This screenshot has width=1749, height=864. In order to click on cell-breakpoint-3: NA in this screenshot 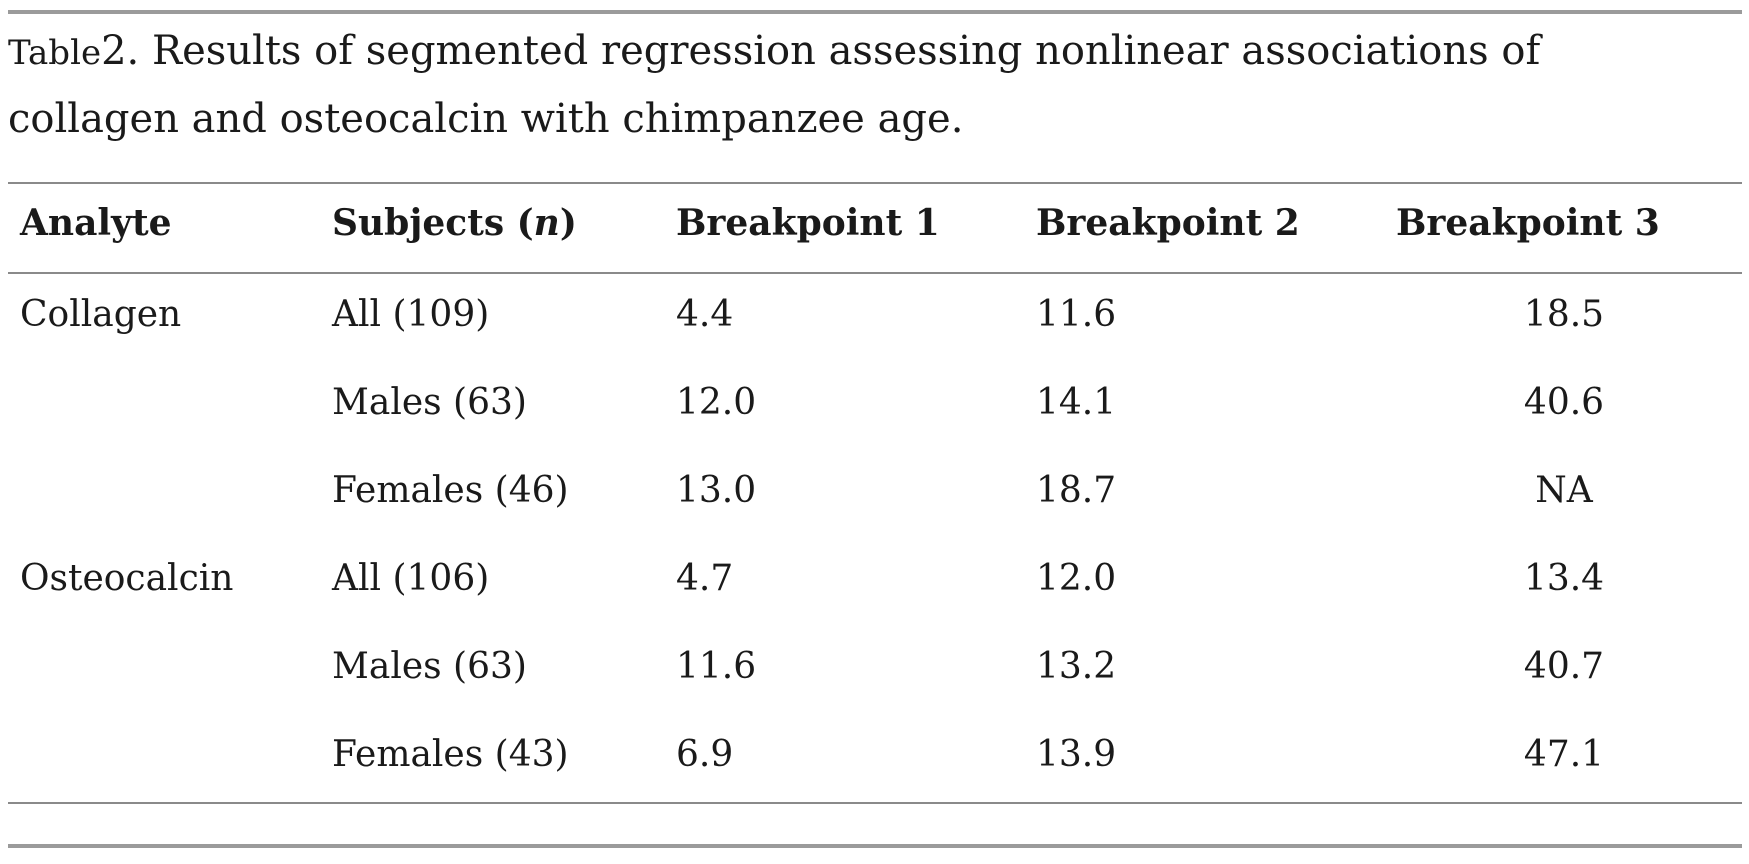, I will do `click(1564, 490)`.